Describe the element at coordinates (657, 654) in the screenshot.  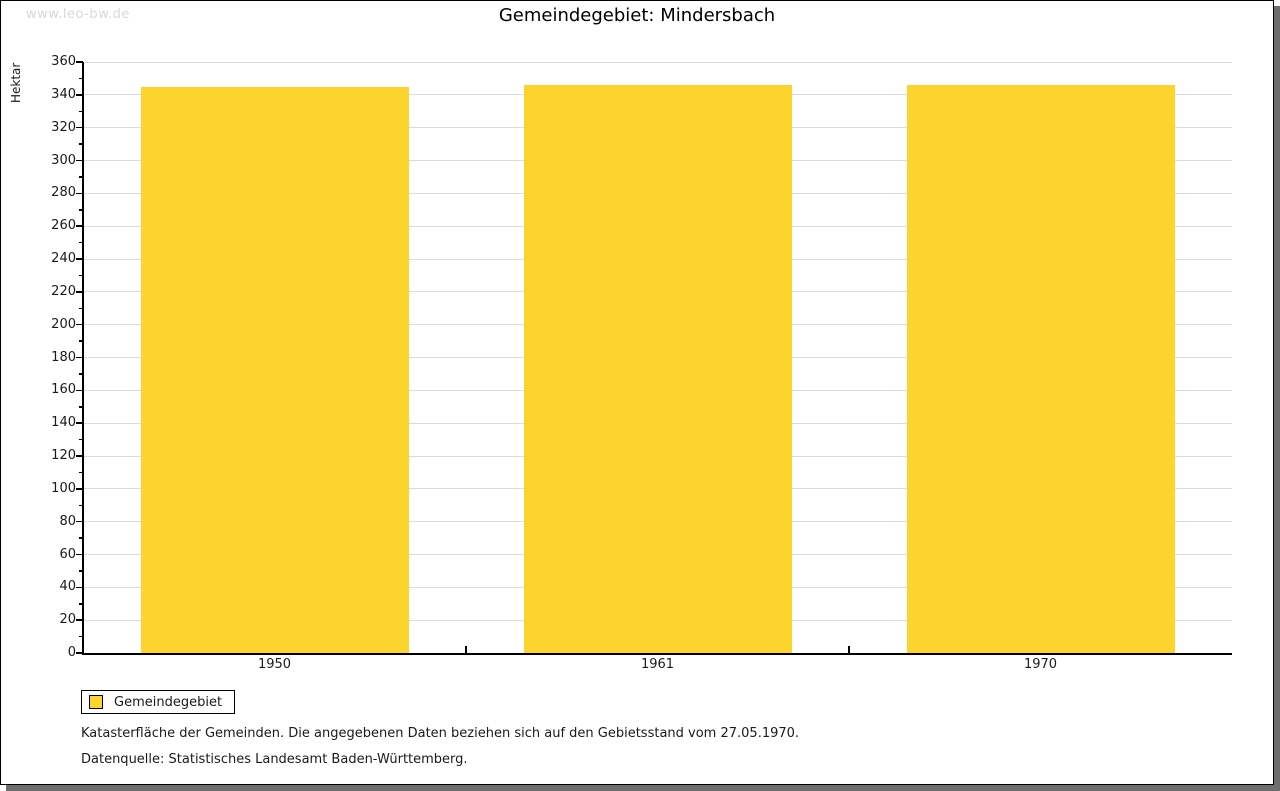
I see `x-axis-line` at that location.